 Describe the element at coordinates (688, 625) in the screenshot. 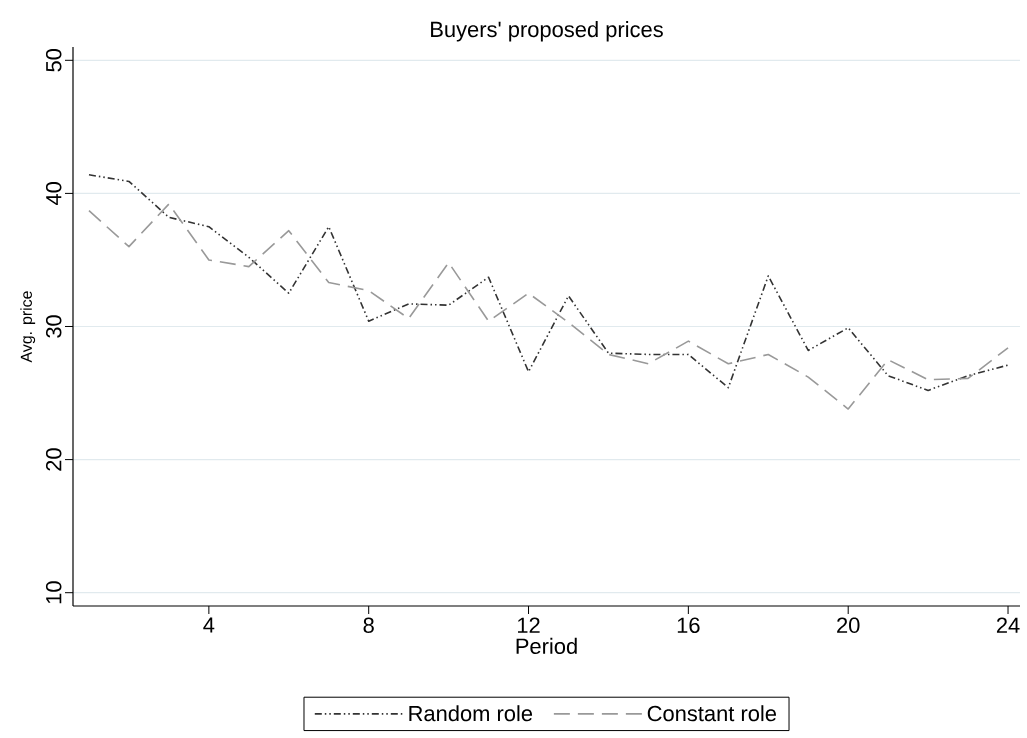

I see `x-tick-label: 16` at that location.